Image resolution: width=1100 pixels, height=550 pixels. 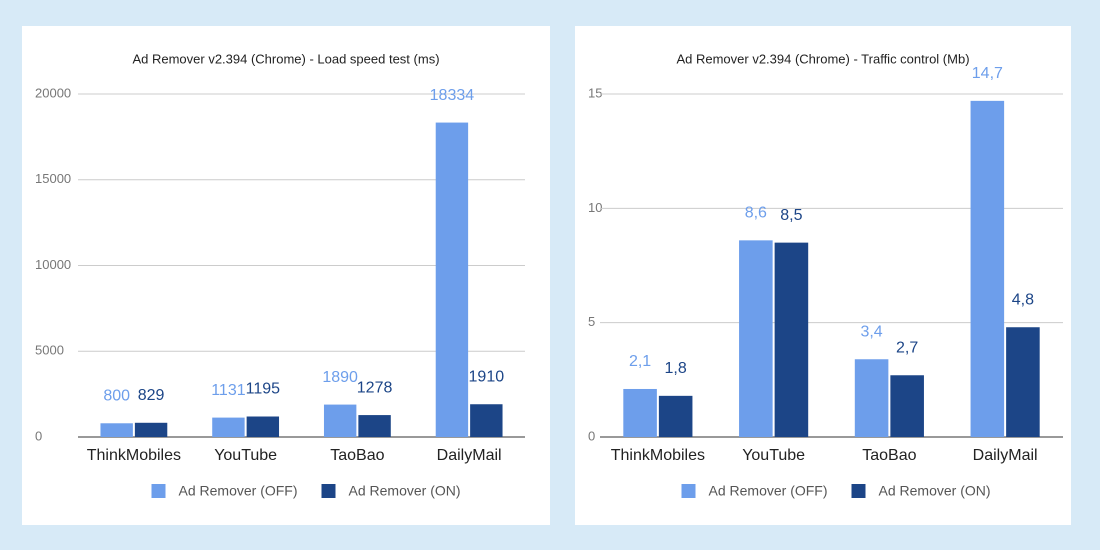 What do you see at coordinates (116, 395) in the screenshot?
I see `value-label: 800` at bounding box center [116, 395].